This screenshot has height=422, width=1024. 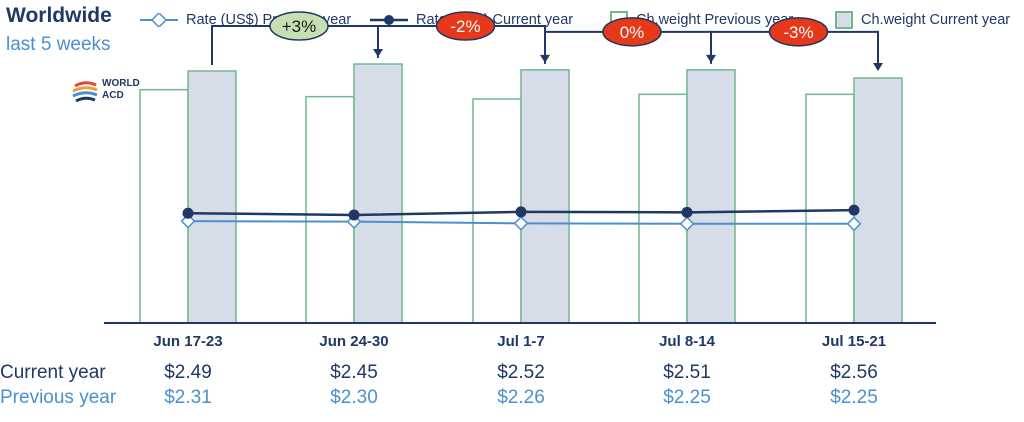 What do you see at coordinates (521, 341) in the screenshot?
I see `x-tick-label-2: Jul 1-7` at bounding box center [521, 341].